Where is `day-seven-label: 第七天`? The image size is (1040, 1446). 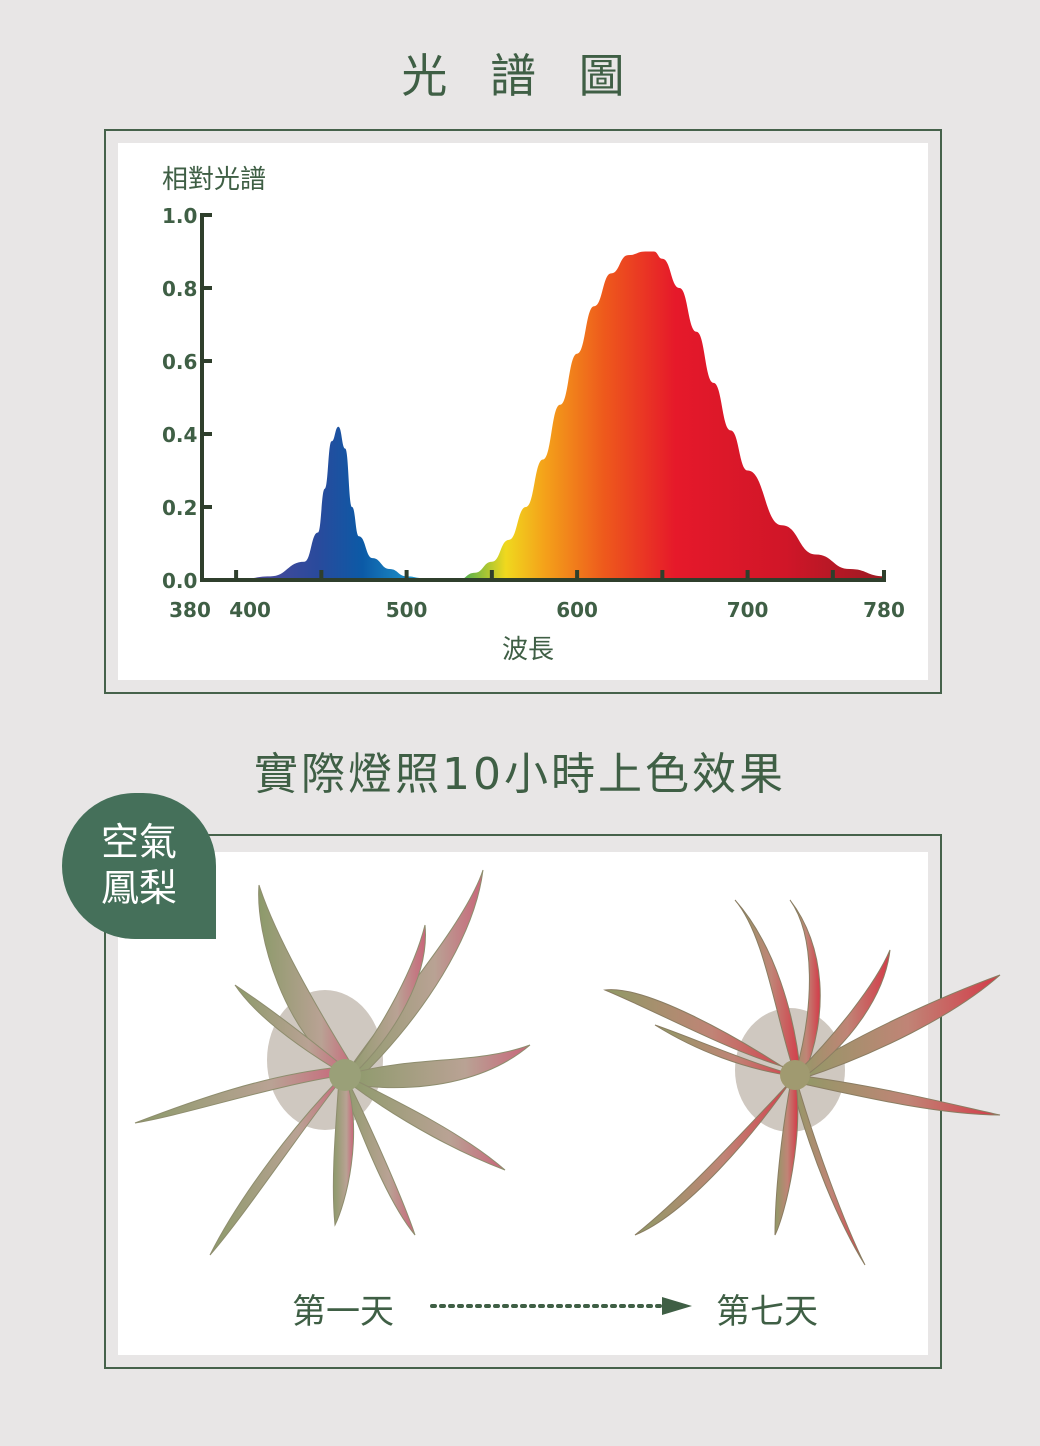
day-seven-label: 第七天 is located at coordinates (767, 1312).